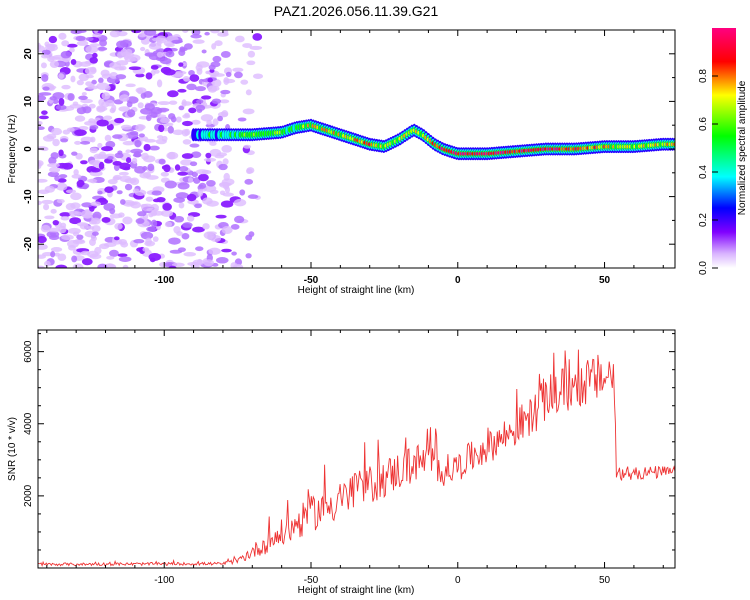  I want to click on x-tick-label: 0, so click(458, 580).